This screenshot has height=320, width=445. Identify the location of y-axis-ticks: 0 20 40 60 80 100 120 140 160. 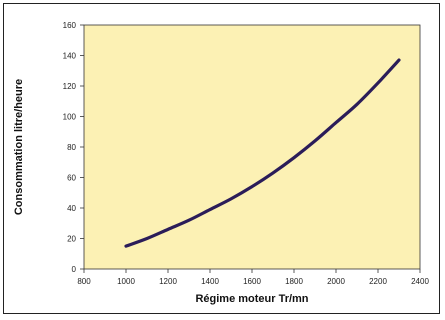
(73, 147).